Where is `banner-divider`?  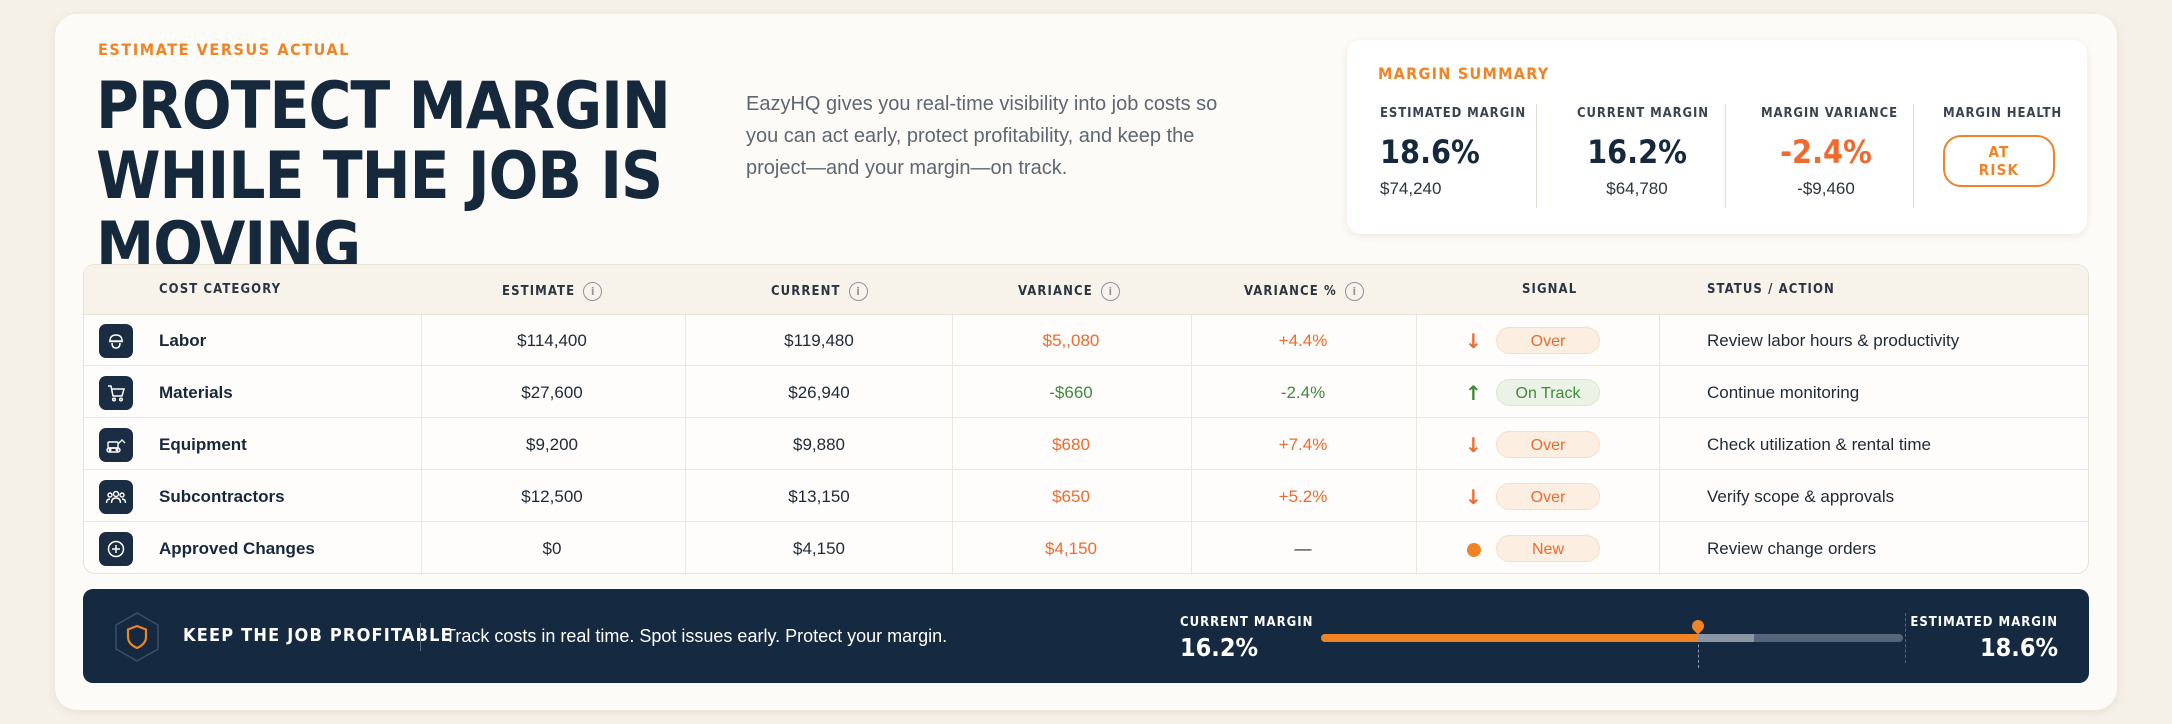
banner-divider is located at coordinates (420, 637).